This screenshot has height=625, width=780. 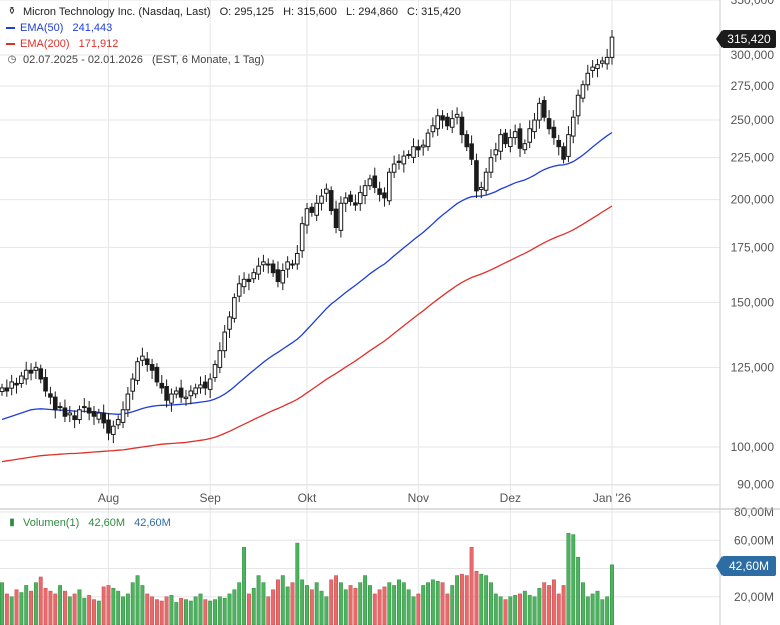 What do you see at coordinates (746, 39) in the screenshot?
I see `last-price-tag: 315,420` at bounding box center [746, 39].